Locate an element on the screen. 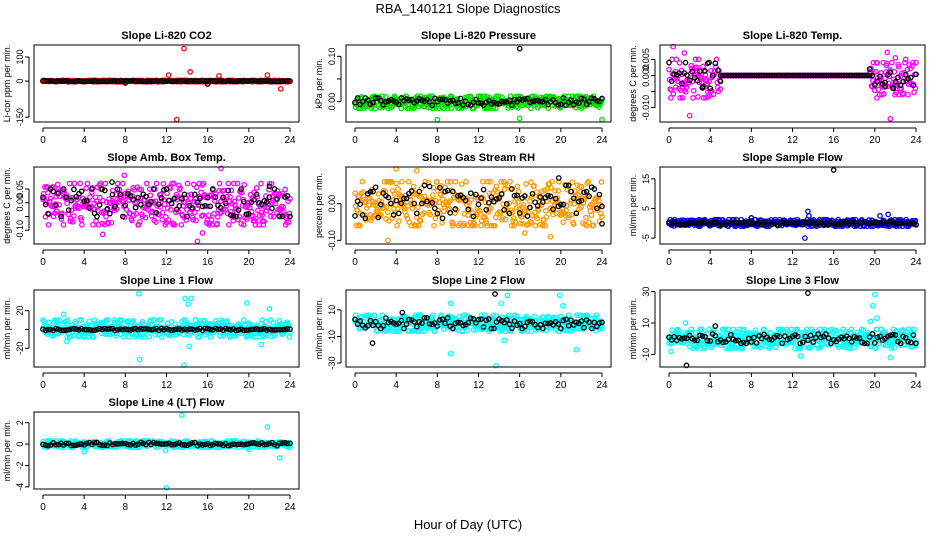 The width and height of the screenshot is (936, 540). panel-title: Slope Gas Stream RH is located at coordinates (478, 158).